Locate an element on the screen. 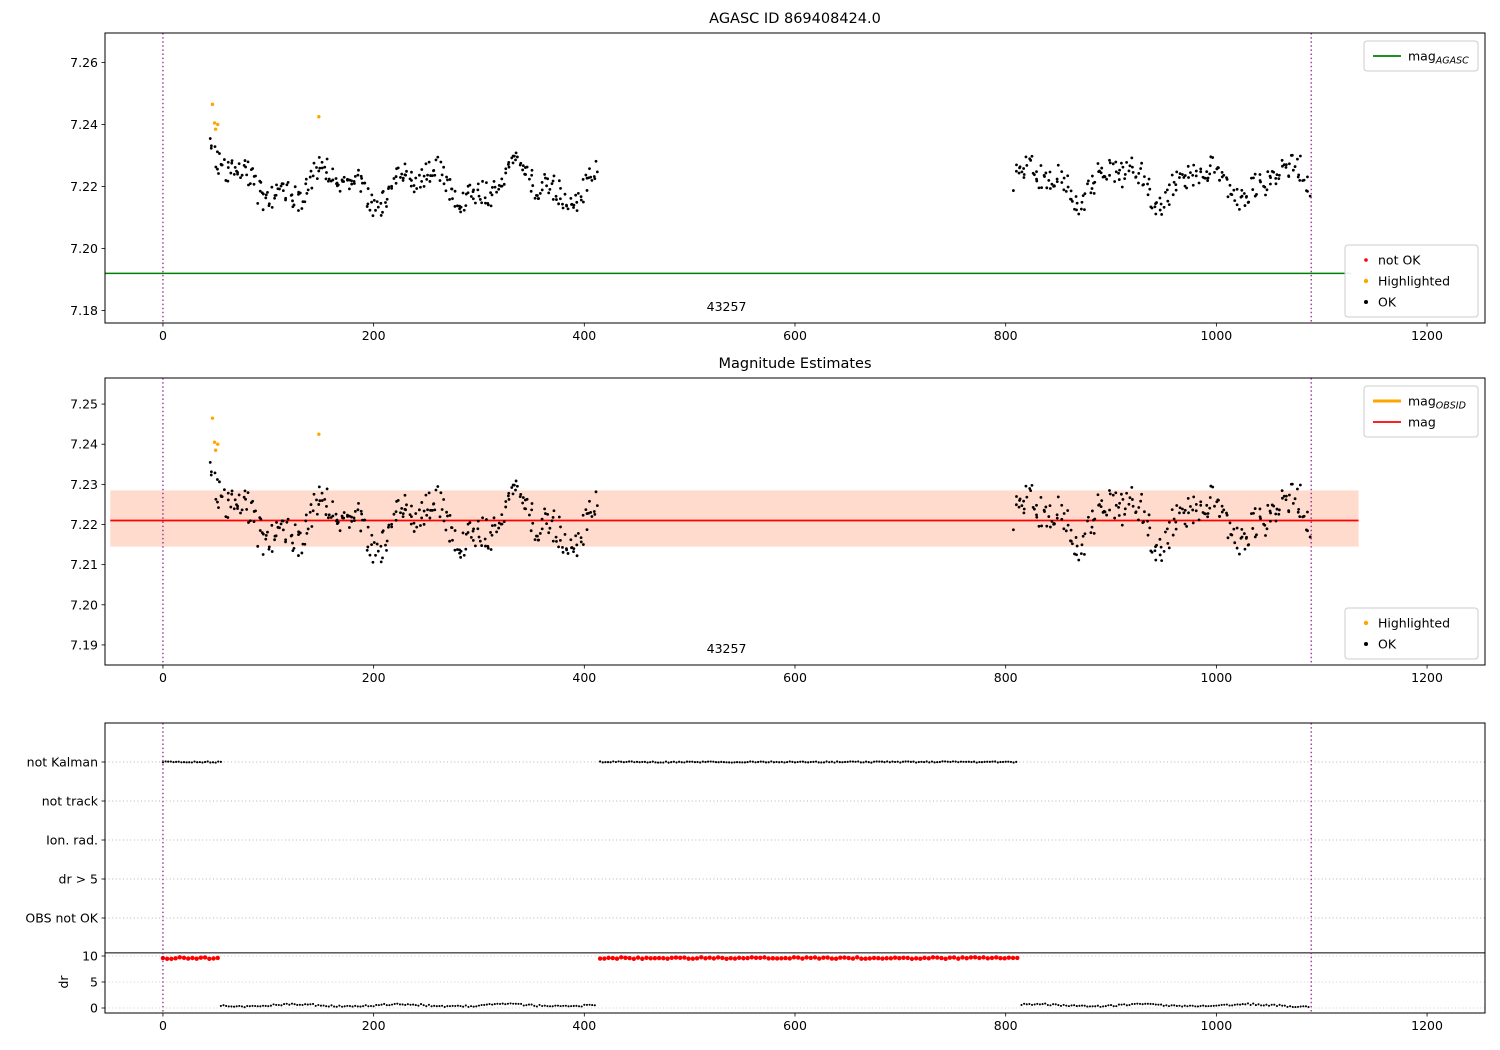 The width and height of the screenshot is (1500, 1050). svg-text: mag is located at coordinates (1422, 422).